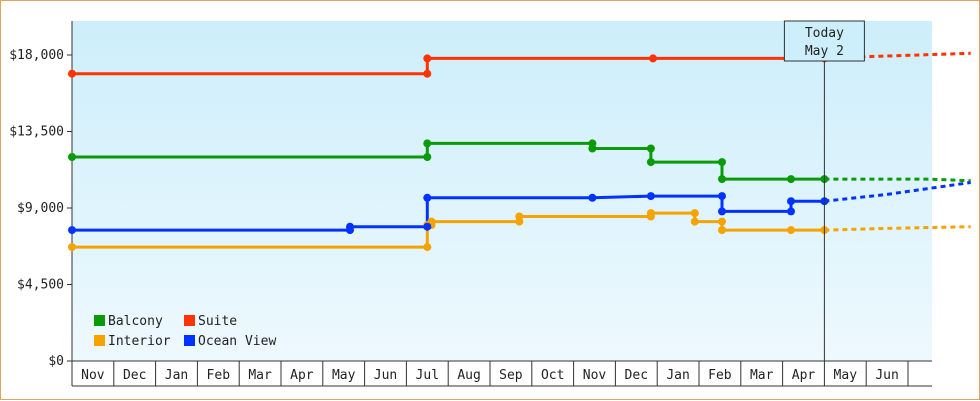 The height and width of the screenshot is (401, 980). What do you see at coordinates (468, 375) in the screenshot?
I see `x-tick-label: Aug` at bounding box center [468, 375].